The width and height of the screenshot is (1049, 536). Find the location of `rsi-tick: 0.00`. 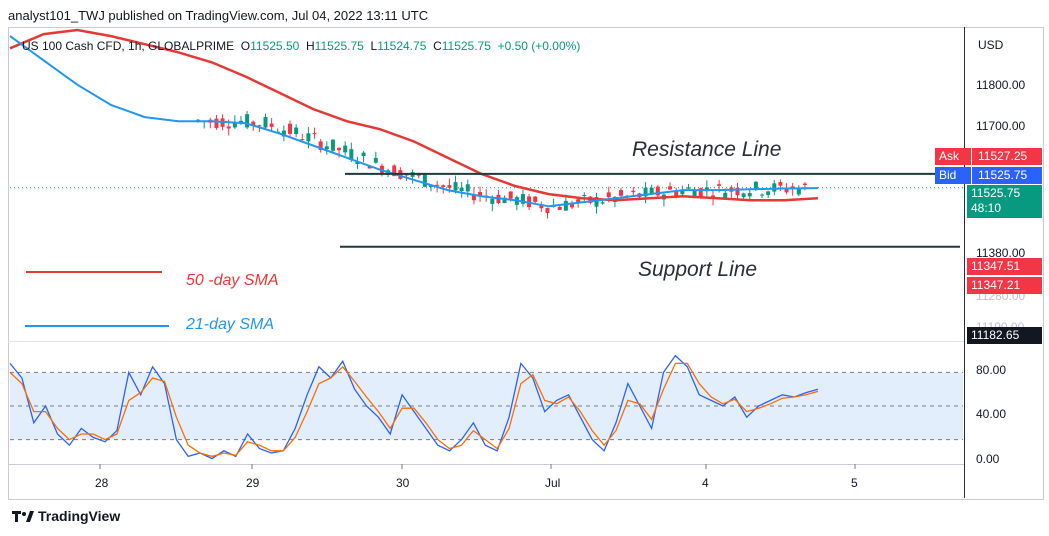

rsi-tick: 0.00 is located at coordinates (988, 459).